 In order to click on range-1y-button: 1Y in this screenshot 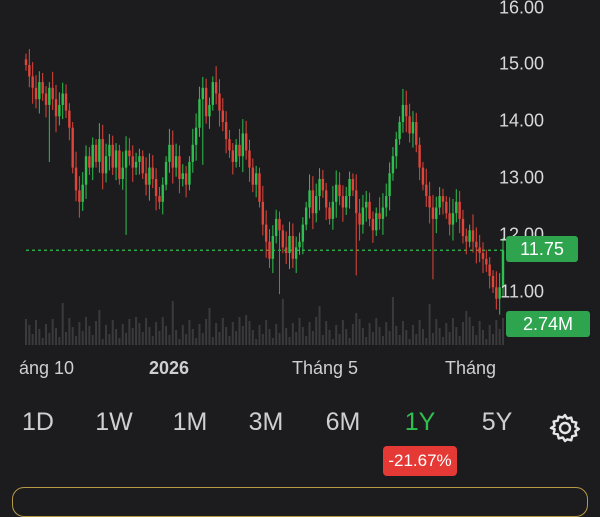, I will do `click(420, 422)`.